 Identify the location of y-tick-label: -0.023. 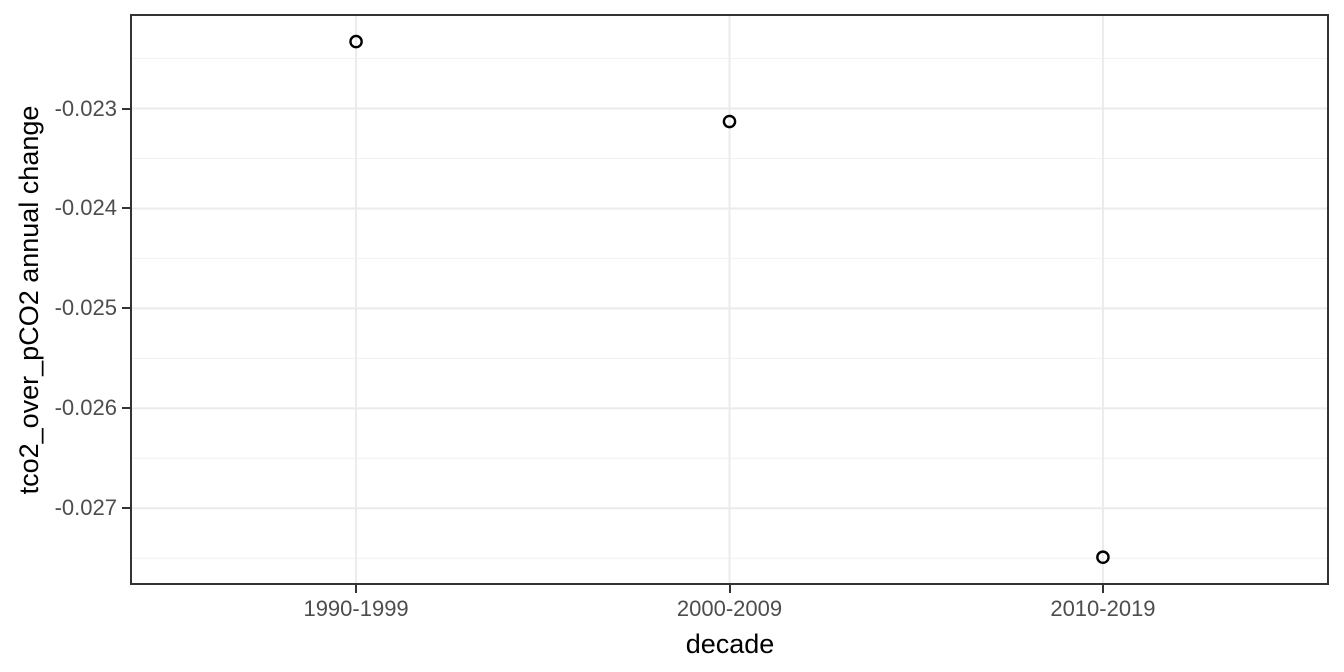
(85, 108).